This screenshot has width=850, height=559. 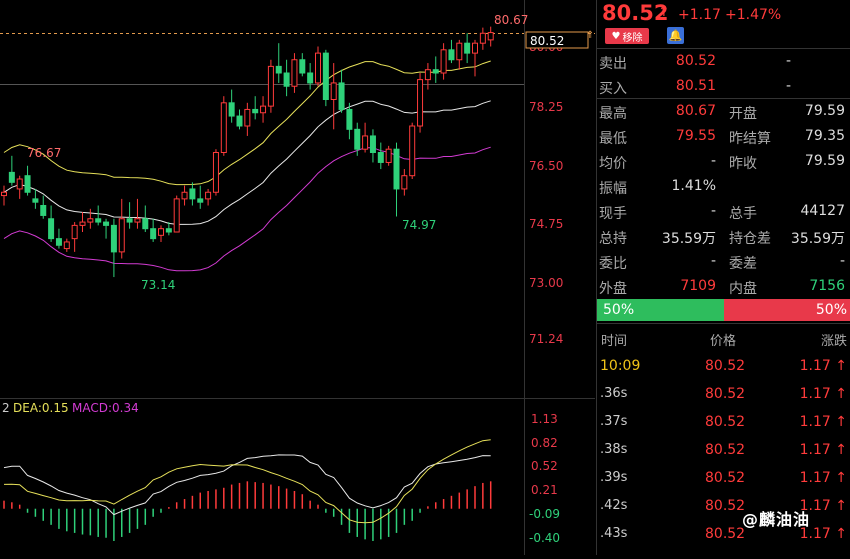 What do you see at coordinates (546, 107) in the screenshot?
I see `price-axis-label: 78.25` at bounding box center [546, 107].